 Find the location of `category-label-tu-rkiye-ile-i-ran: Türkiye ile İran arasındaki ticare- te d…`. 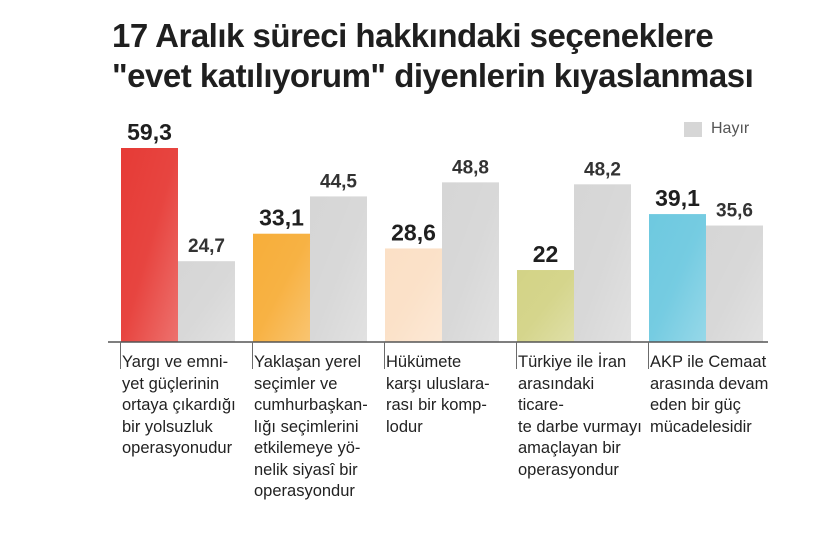

category-label-tu-rkiye-ile-i-ran: Türkiye ile İran arasındaki ticare- te d… is located at coordinates (580, 416).